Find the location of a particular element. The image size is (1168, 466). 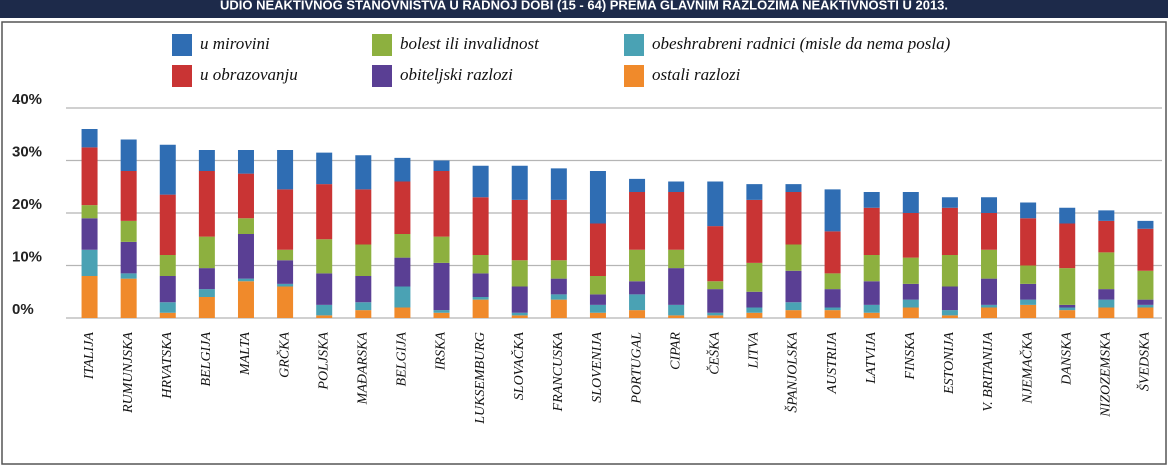

x-tick-label: BELGIJA is located at coordinates (206, 359).